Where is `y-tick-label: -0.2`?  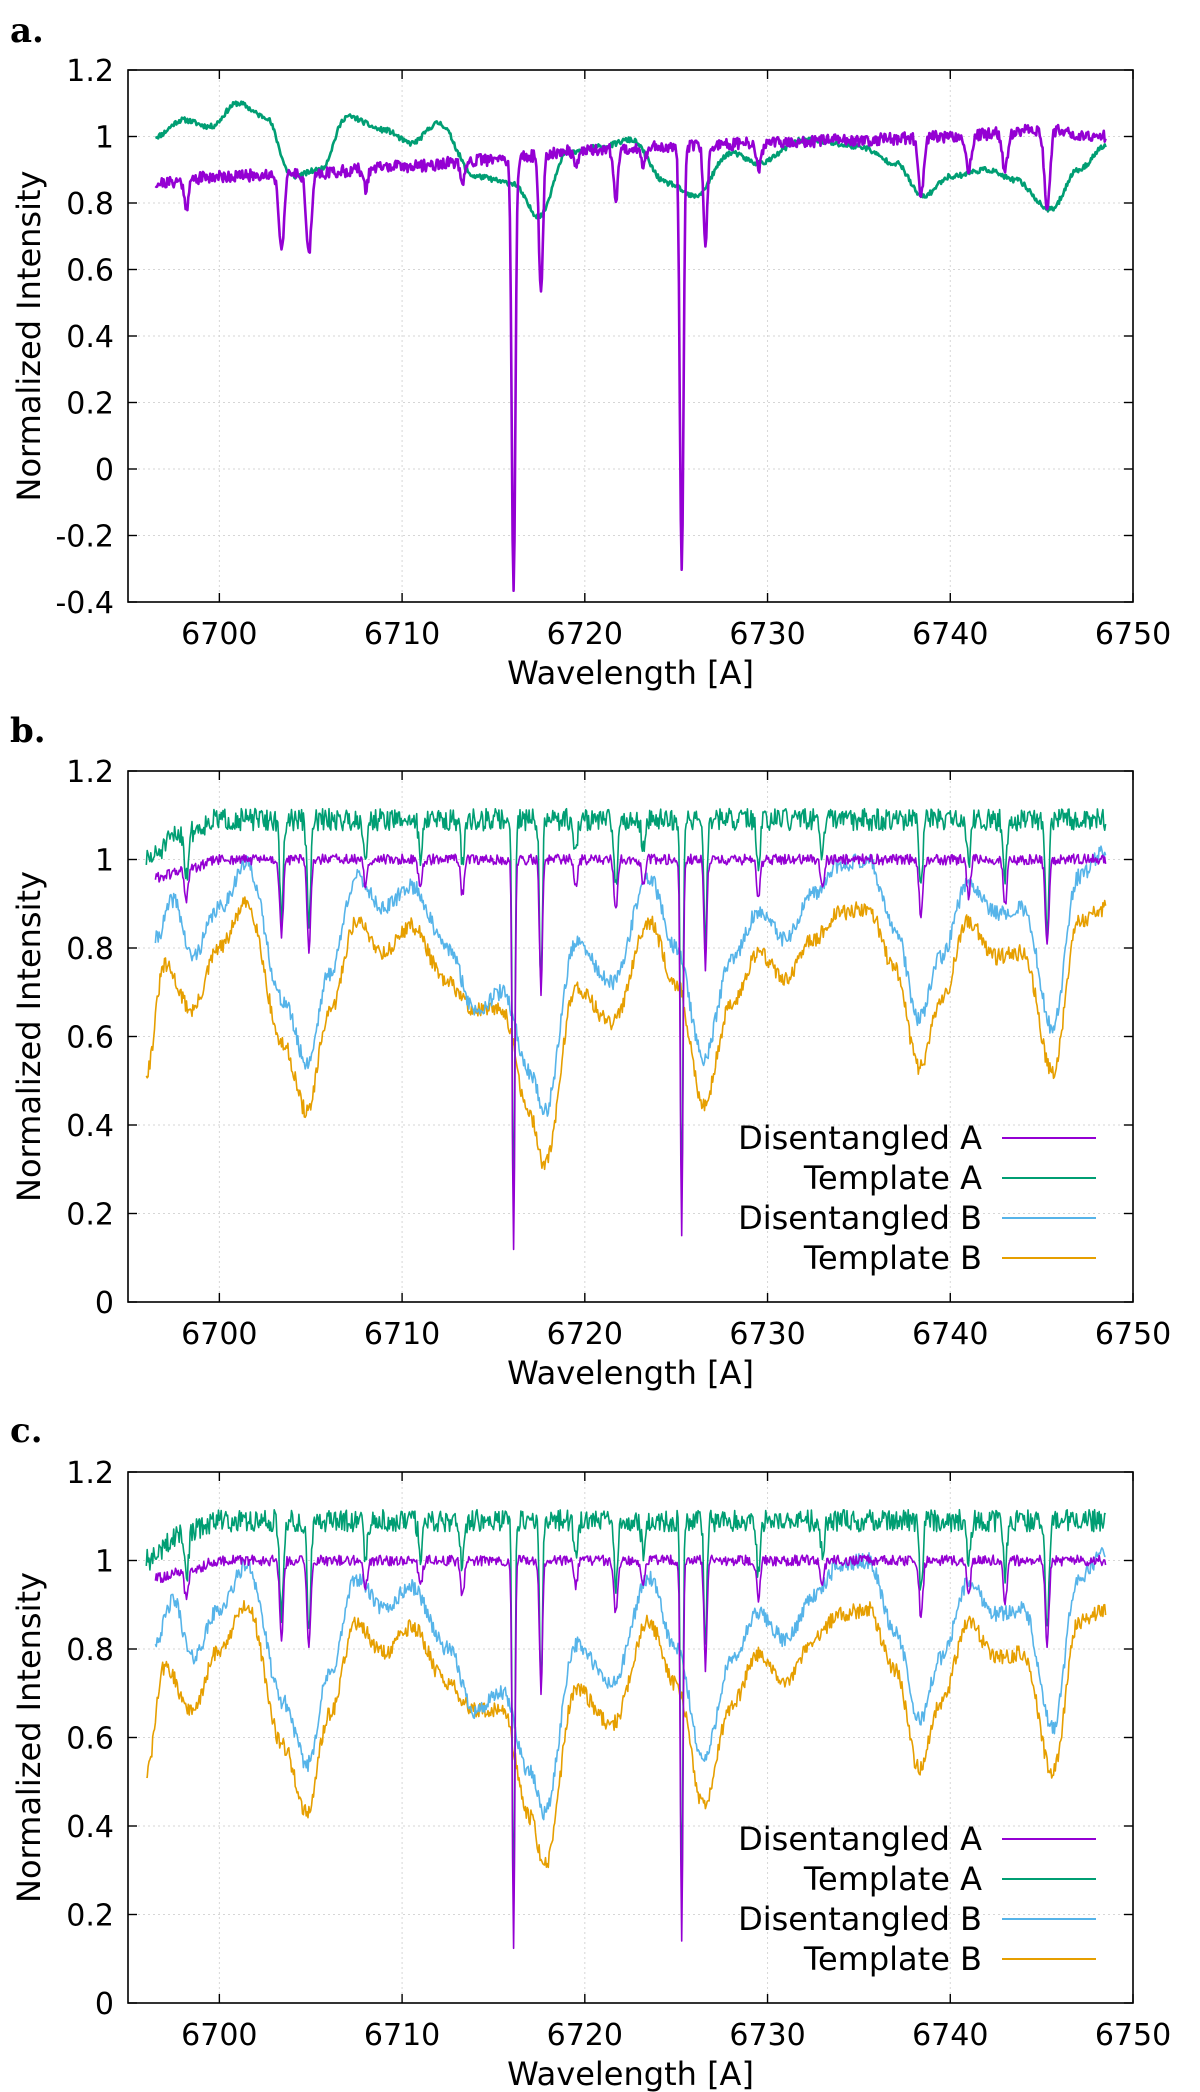
y-tick-label: -0.2 is located at coordinates (84, 537).